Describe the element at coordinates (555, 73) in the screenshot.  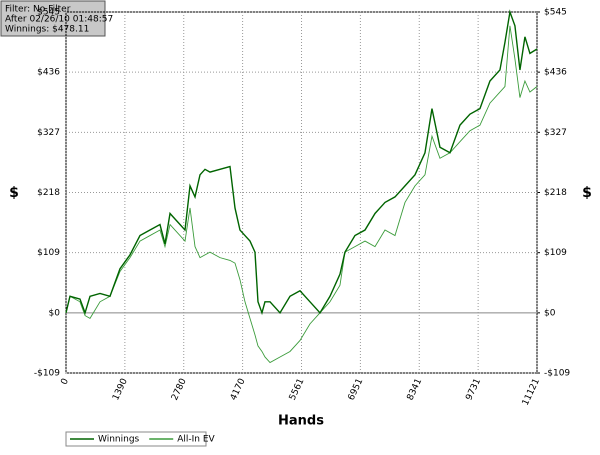
I see `y2-tick-label: $436` at that location.